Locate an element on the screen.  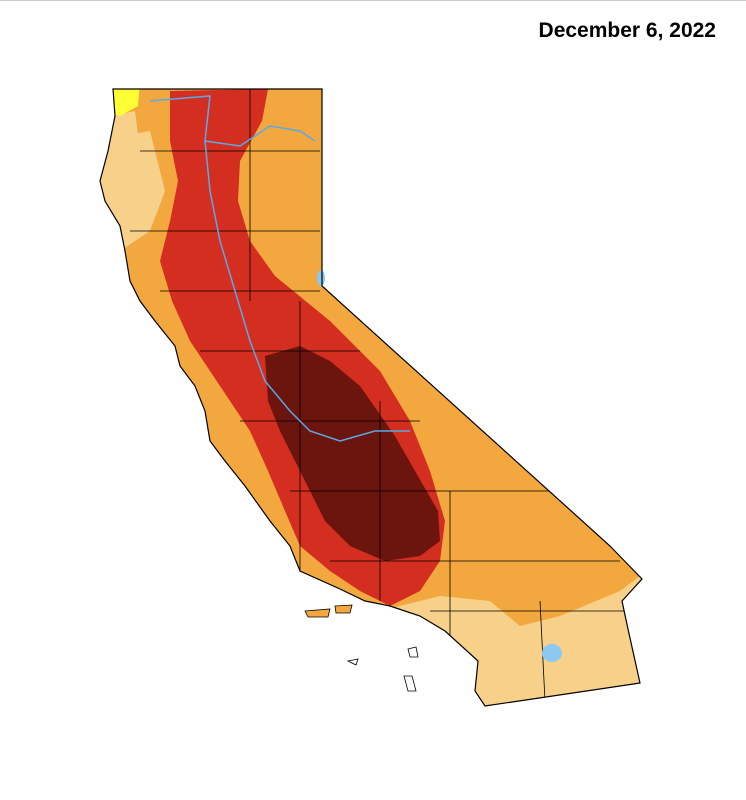
channel-islands is located at coordinates (328, 611).